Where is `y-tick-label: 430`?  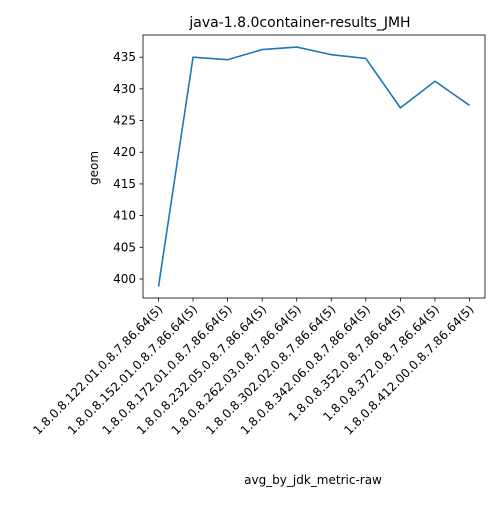 y-tick-label: 430 is located at coordinates (124, 89).